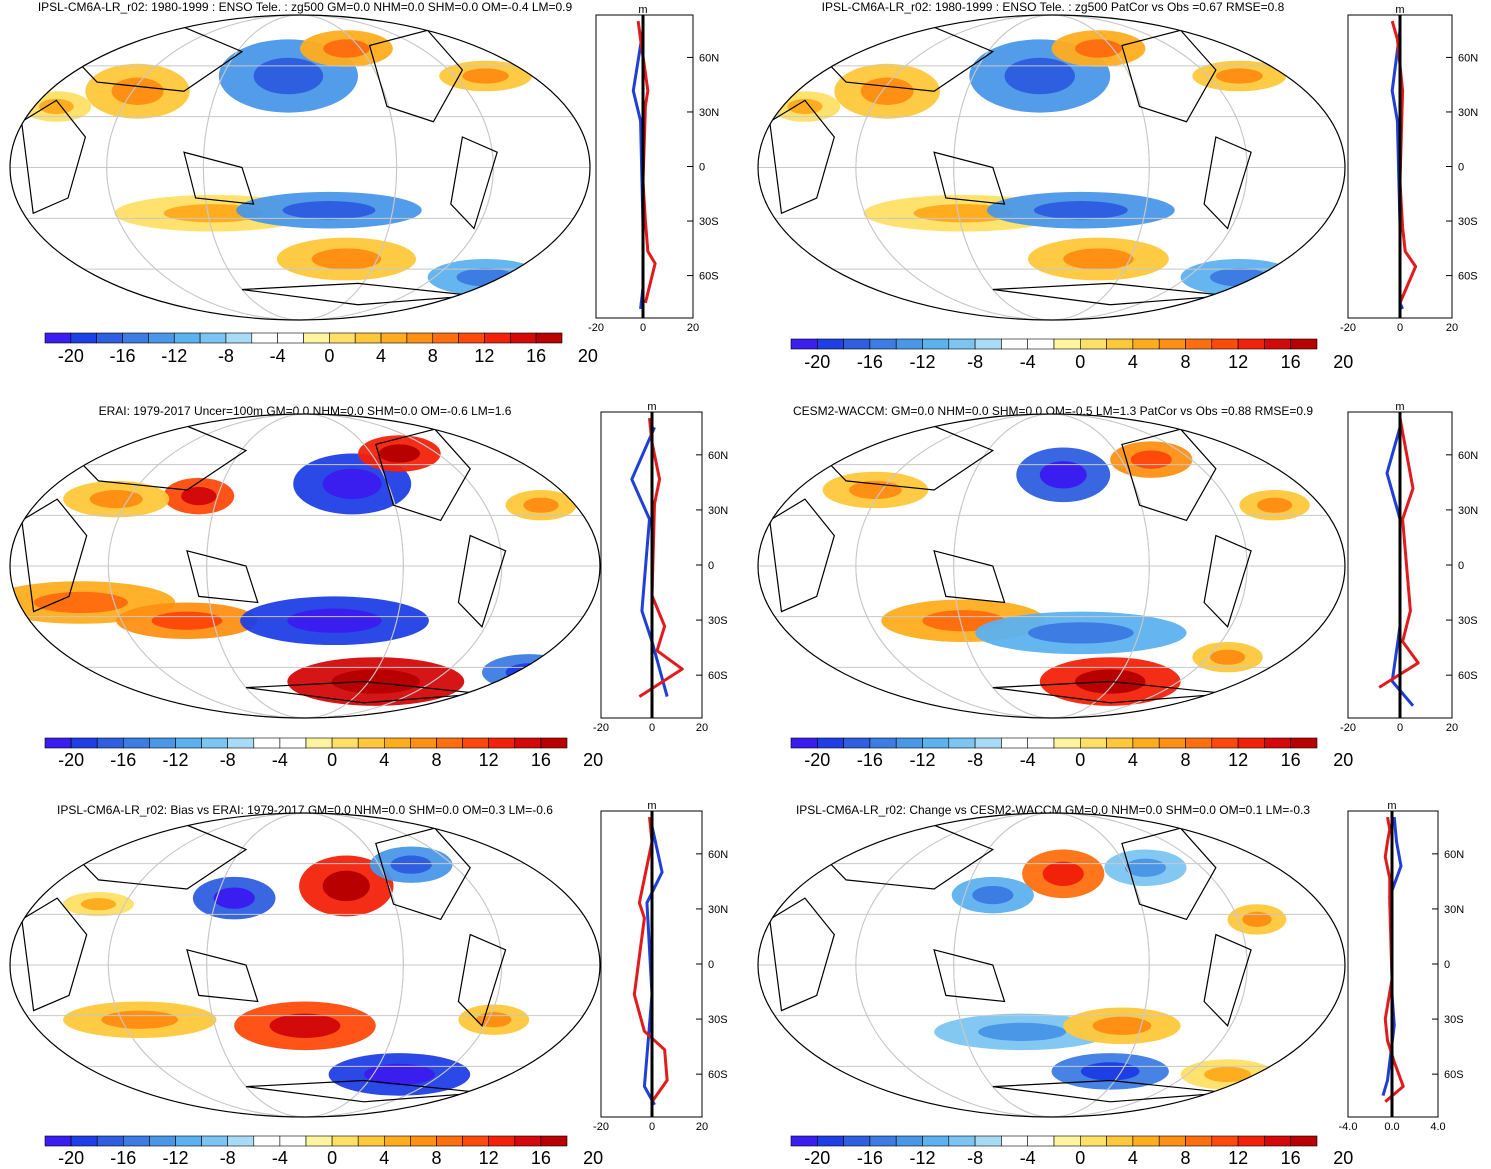  I want to click on colorbar-tick-label: 8, so click(1185, 760).